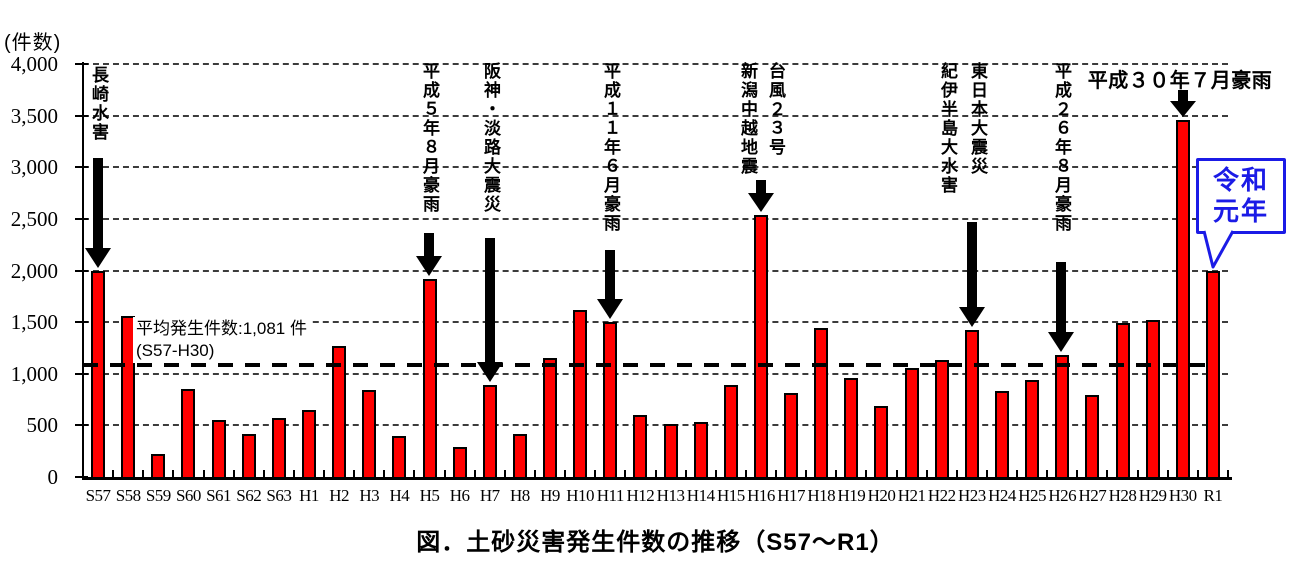 This screenshot has height=567, width=1311. What do you see at coordinates (655, 115) in the screenshot?
I see `gridline-3,500` at bounding box center [655, 115].